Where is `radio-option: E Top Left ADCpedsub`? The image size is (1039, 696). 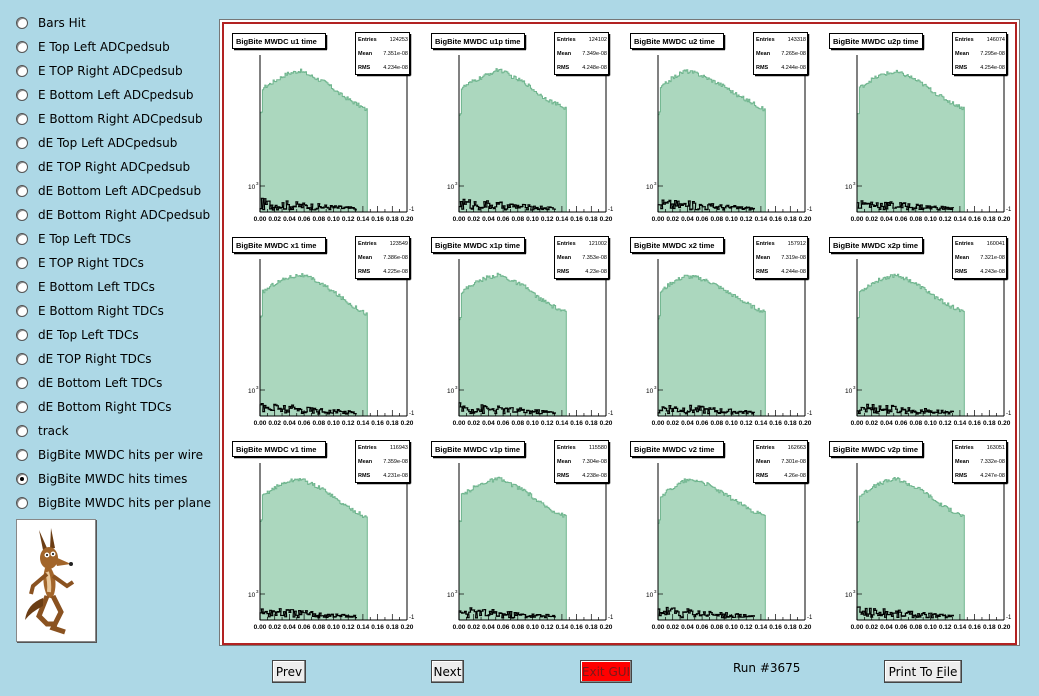 radio-option: E Top Left ADCpedsub is located at coordinates (93, 47).